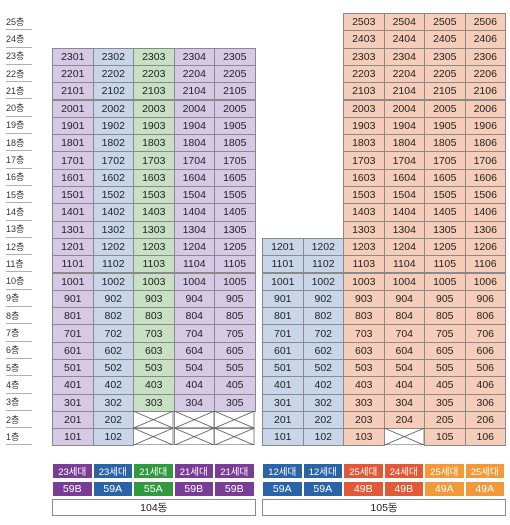 This screenshot has height=525, width=510. I want to click on unit-cell: 106, so click(485, 437).